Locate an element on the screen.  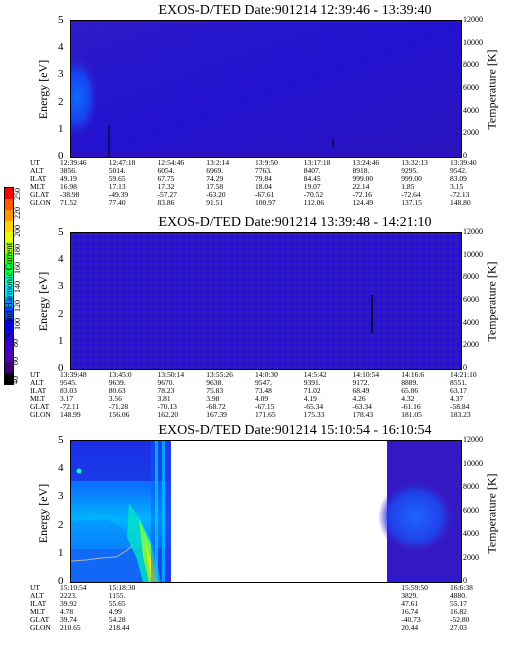
ephemeris-cell: 9638. is located at coordinates (215, 382).